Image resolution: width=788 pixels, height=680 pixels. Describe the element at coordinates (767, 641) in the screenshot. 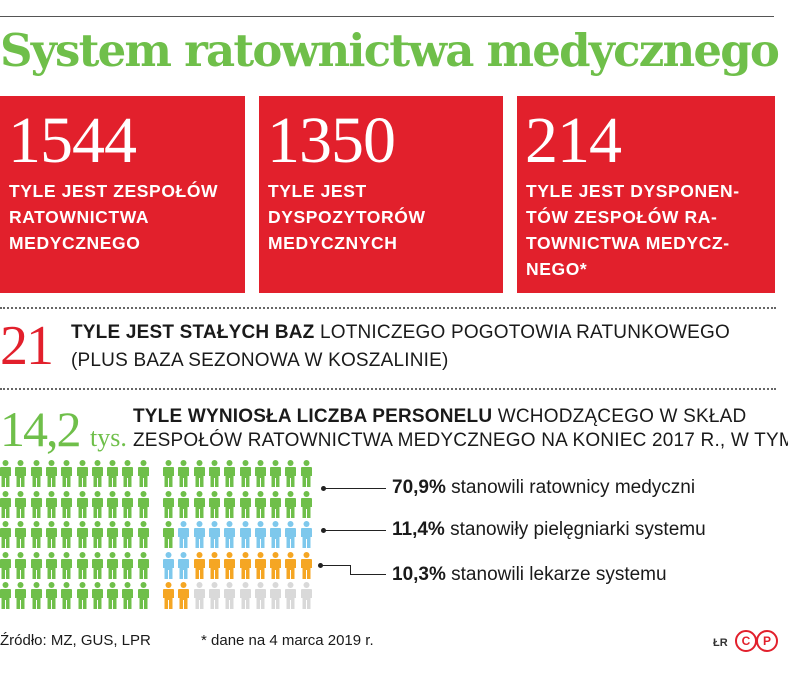

I see `logo-p-icon: P` at that location.